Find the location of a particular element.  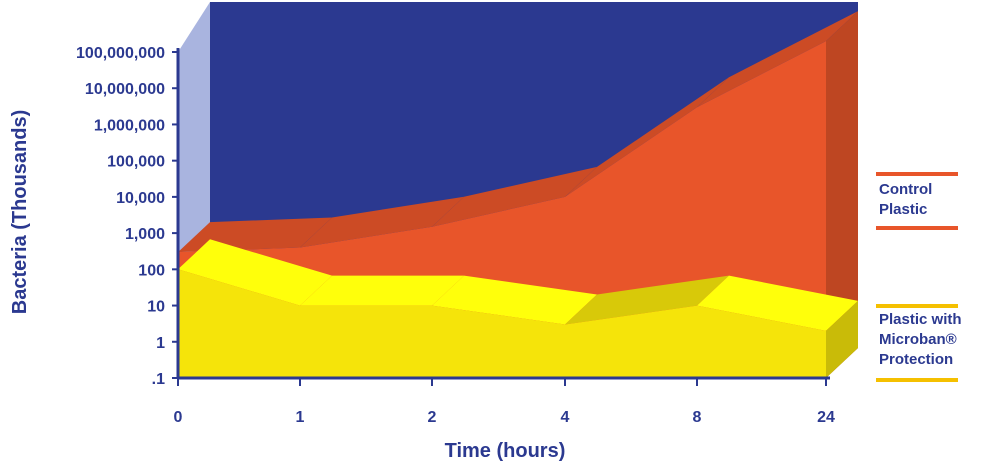

y-tick-label: .1 is located at coordinates (158, 379).